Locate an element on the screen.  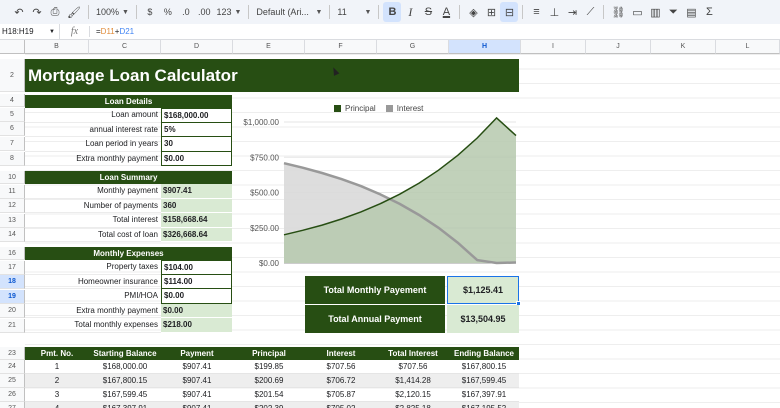
table-cell: $705.02 is located at coordinates (341, 405).